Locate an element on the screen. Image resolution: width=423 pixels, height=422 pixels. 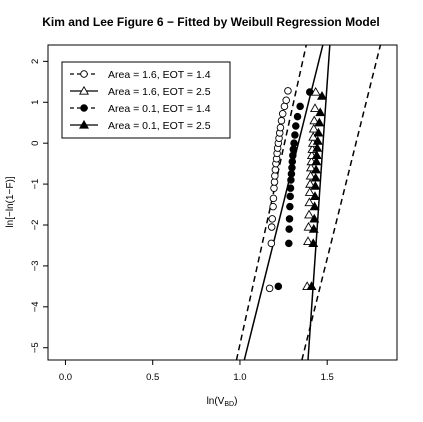
y-tick-label: −4 is located at coordinates (35, 306).